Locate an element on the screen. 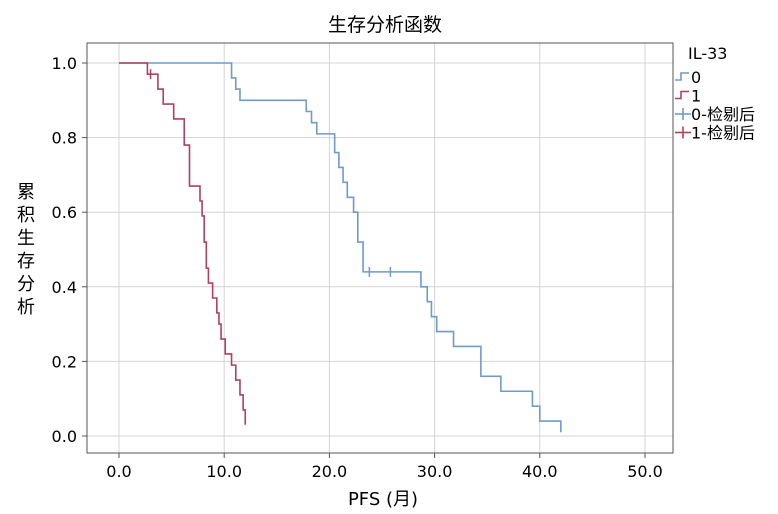  y-tick-label: 0.8 is located at coordinates (64, 138).